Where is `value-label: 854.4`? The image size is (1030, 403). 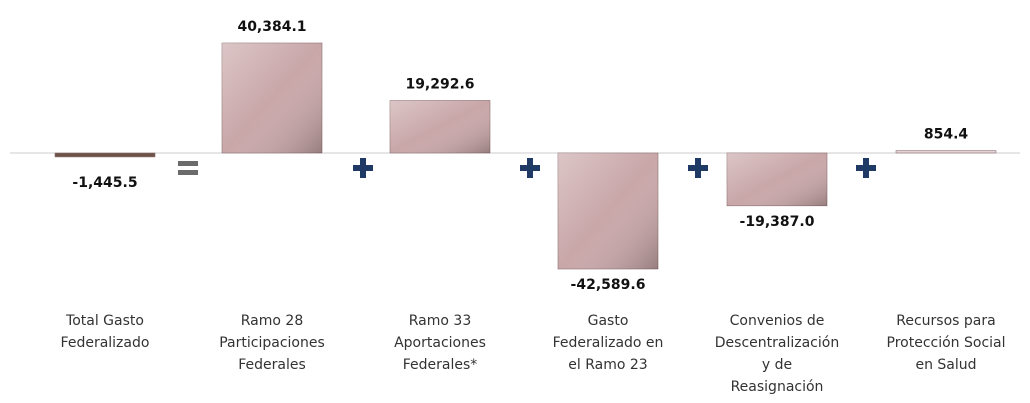
value-label: 854.4 is located at coordinates (946, 135).